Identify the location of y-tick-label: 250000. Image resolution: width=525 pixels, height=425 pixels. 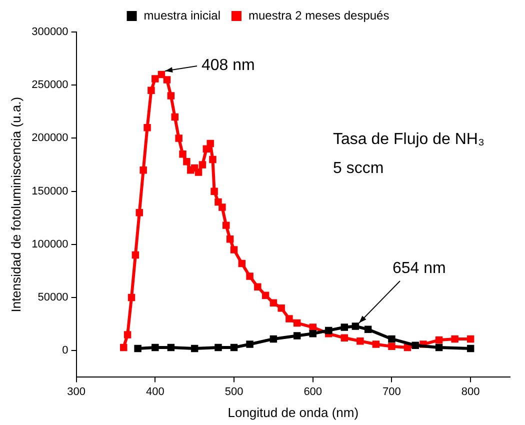
(50, 85).